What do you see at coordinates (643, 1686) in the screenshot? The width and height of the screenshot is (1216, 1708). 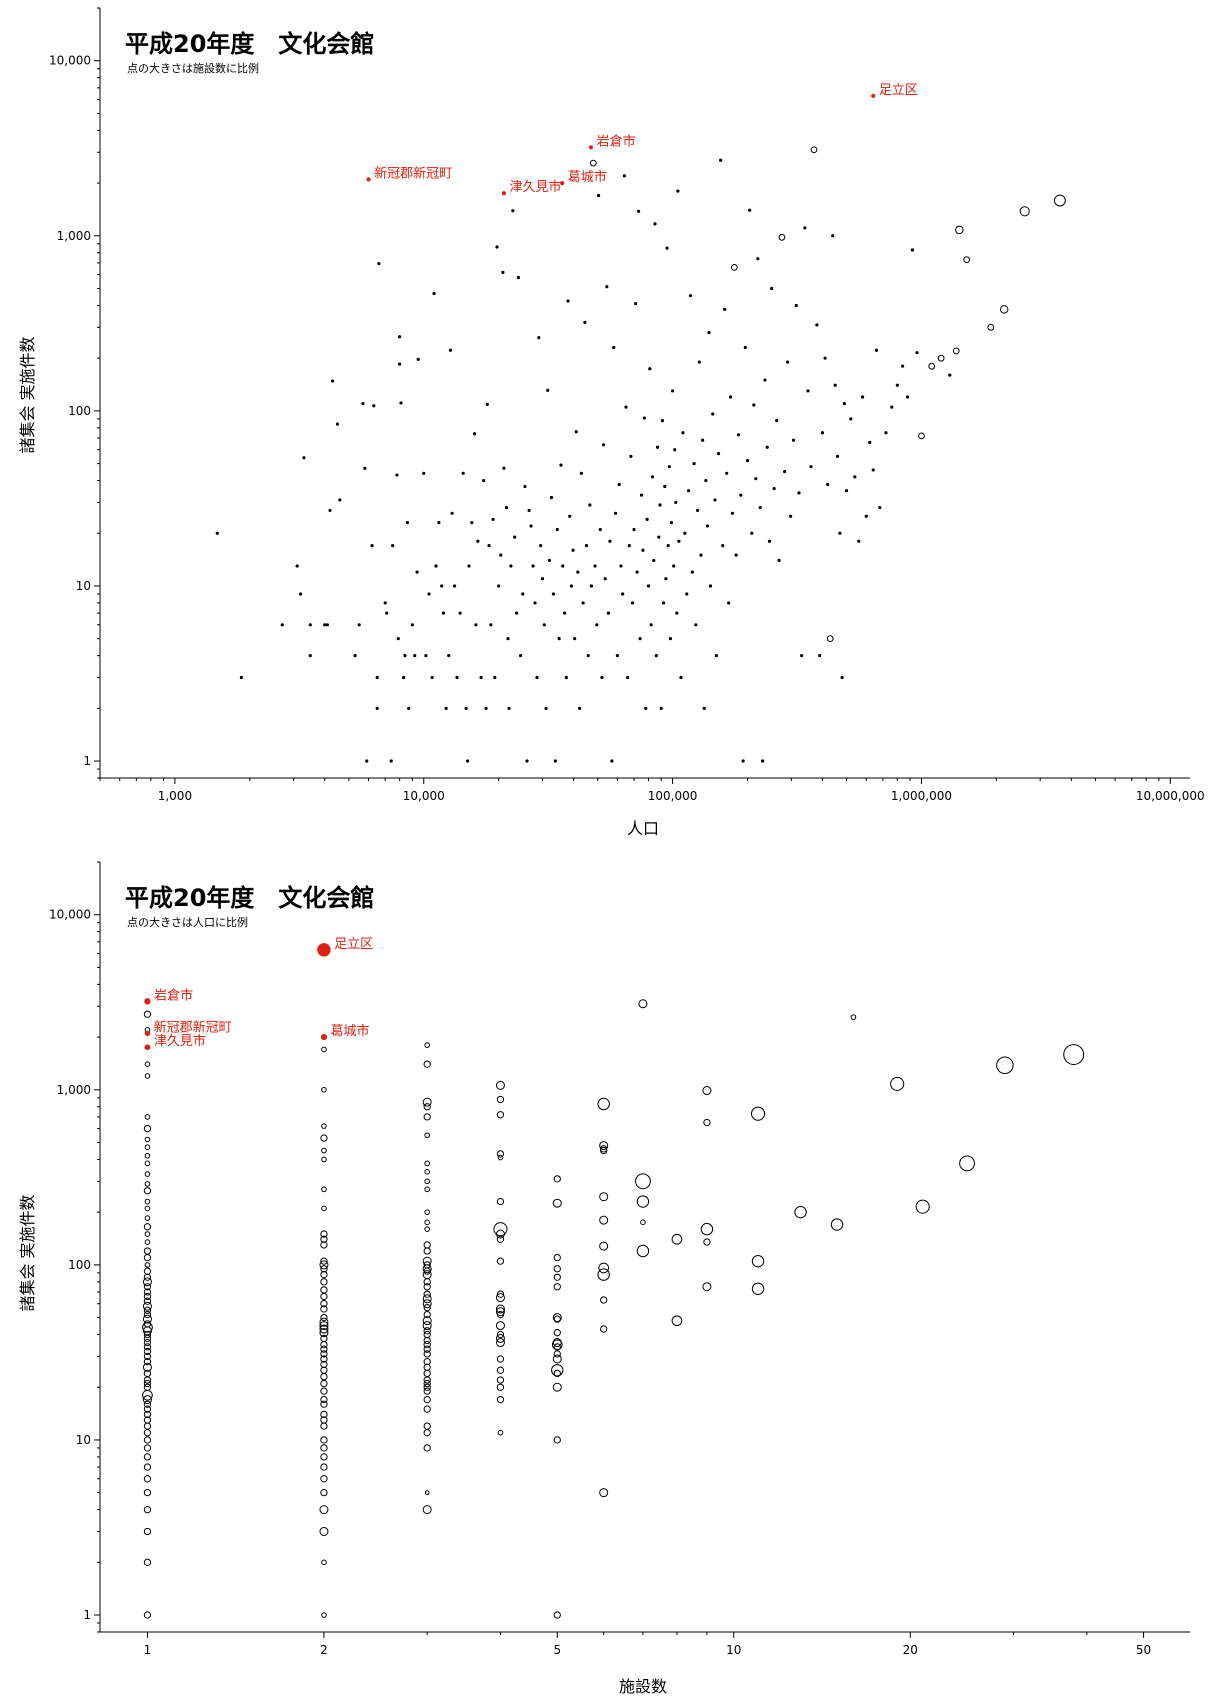 I see `x-axis-label: 施設数` at bounding box center [643, 1686].